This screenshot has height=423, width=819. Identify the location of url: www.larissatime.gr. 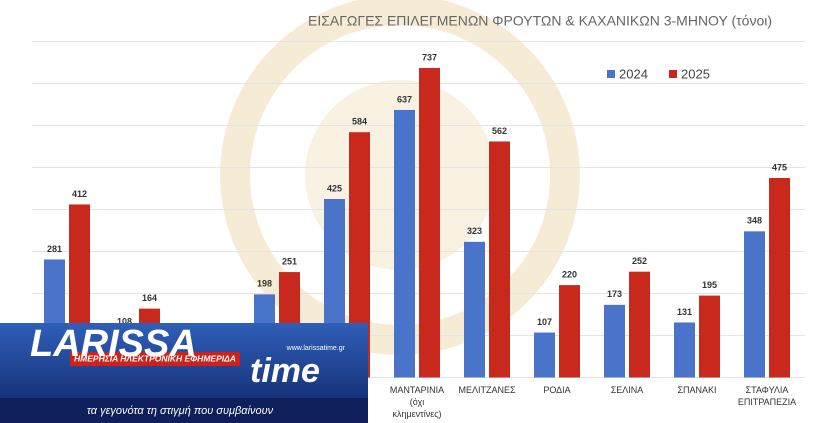
(316, 348).